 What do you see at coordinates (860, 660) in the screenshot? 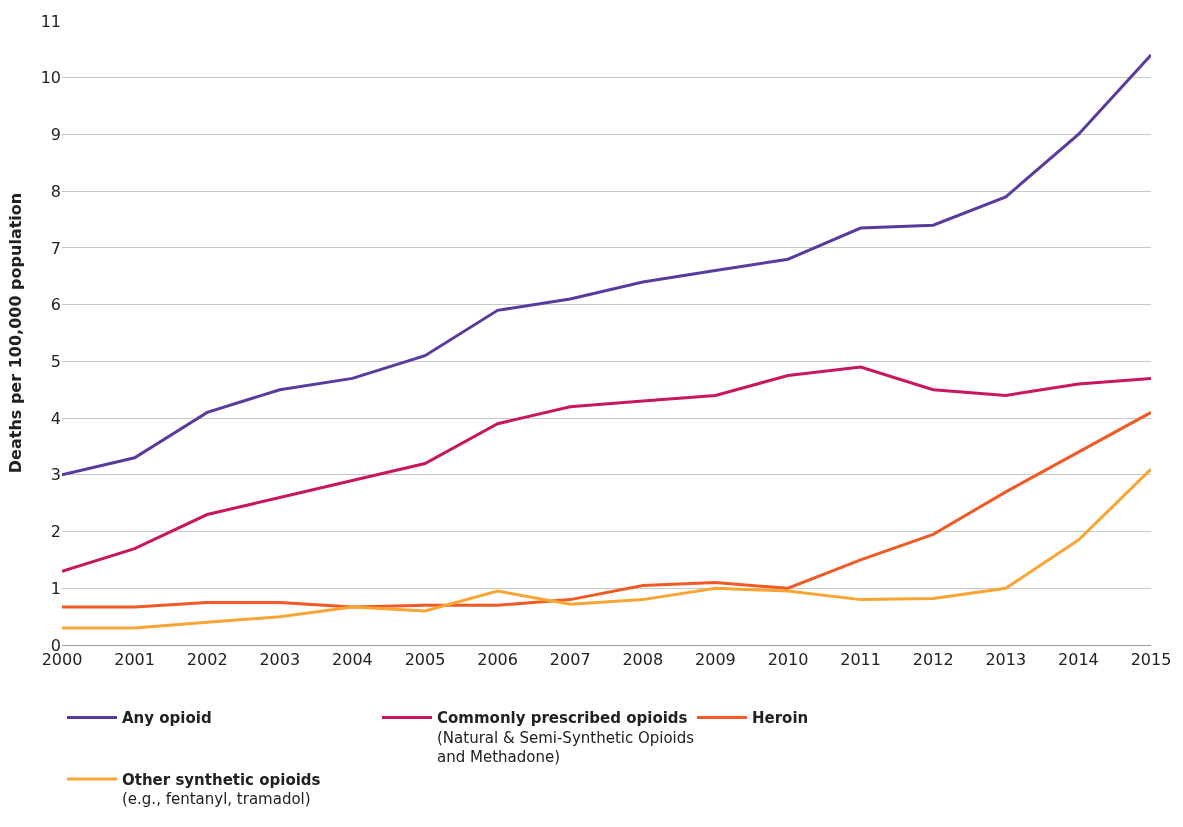
I see `x-tick-label: 2011` at bounding box center [860, 660].